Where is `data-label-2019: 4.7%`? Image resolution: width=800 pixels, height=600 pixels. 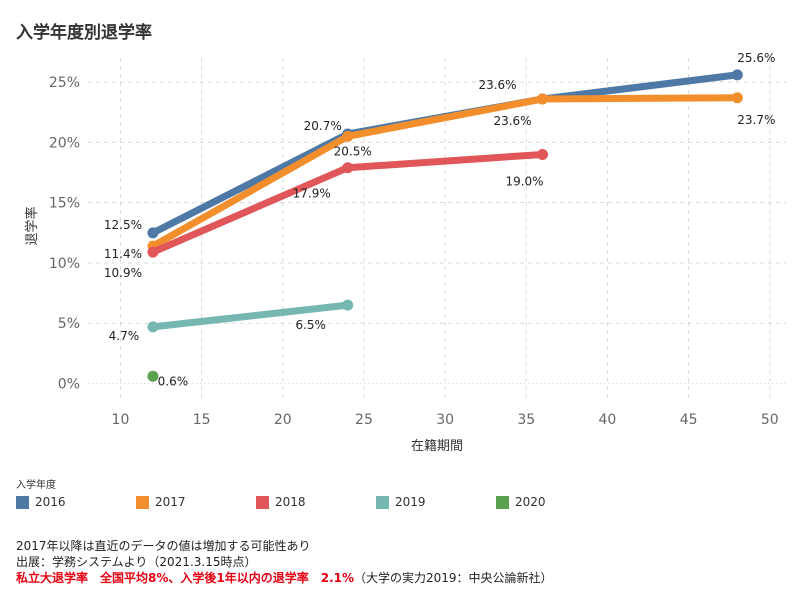
data-label-2019: 4.7% is located at coordinates (124, 336).